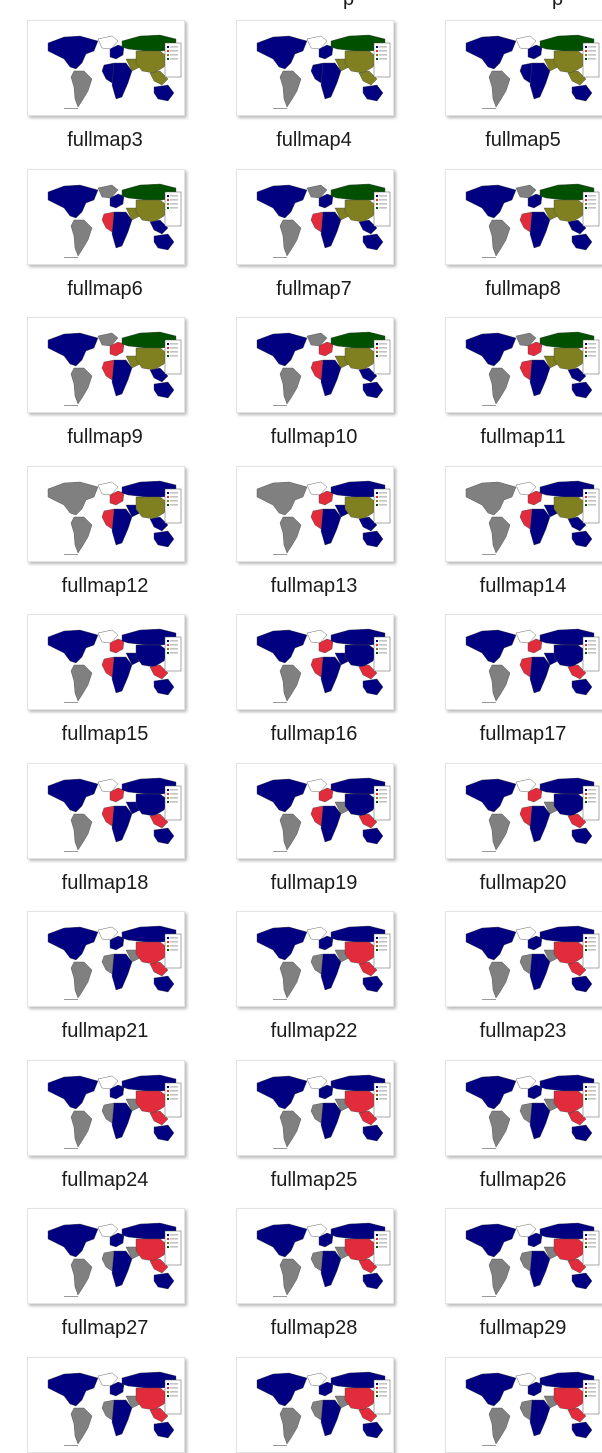 This screenshot has width=602, height=1453. I want to click on file-name-label: fullmap22, so click(314, 1031).